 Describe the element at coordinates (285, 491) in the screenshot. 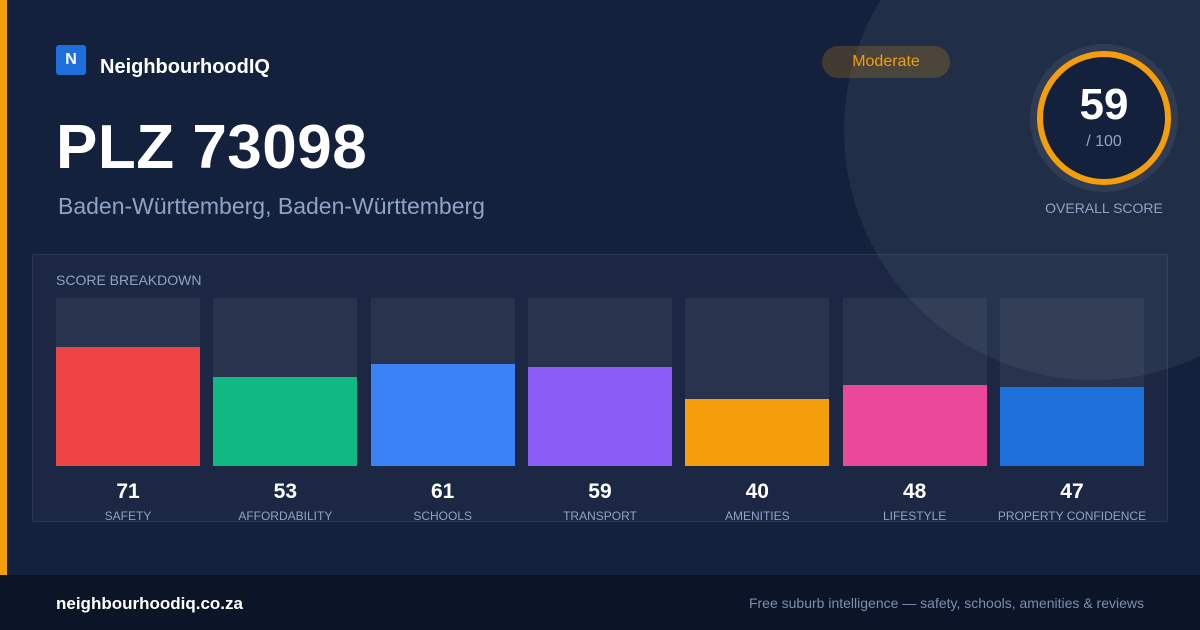

I see `bar-value-label: 53` at that location.